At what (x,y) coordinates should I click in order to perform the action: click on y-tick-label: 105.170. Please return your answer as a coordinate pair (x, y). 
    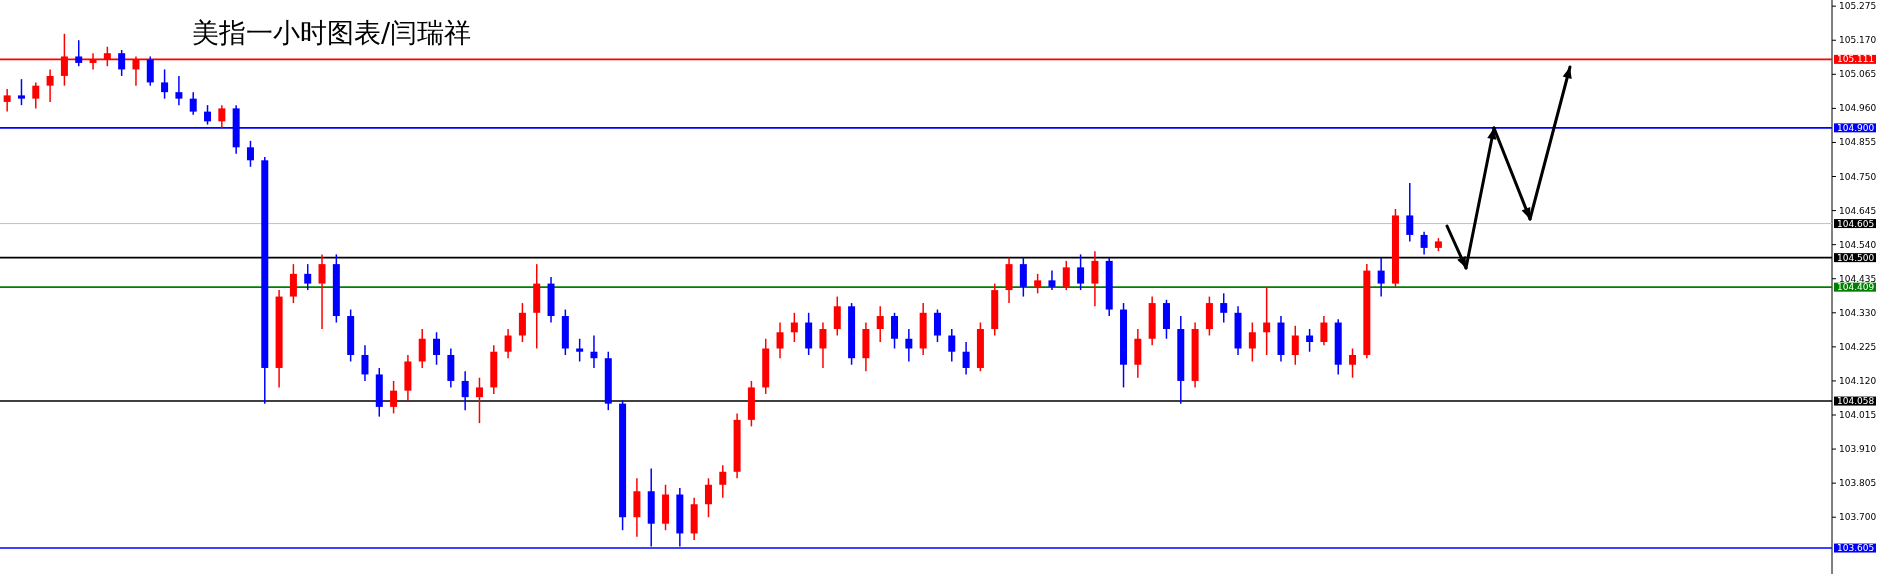
    Looking at the image, I should click on (1858, 40).